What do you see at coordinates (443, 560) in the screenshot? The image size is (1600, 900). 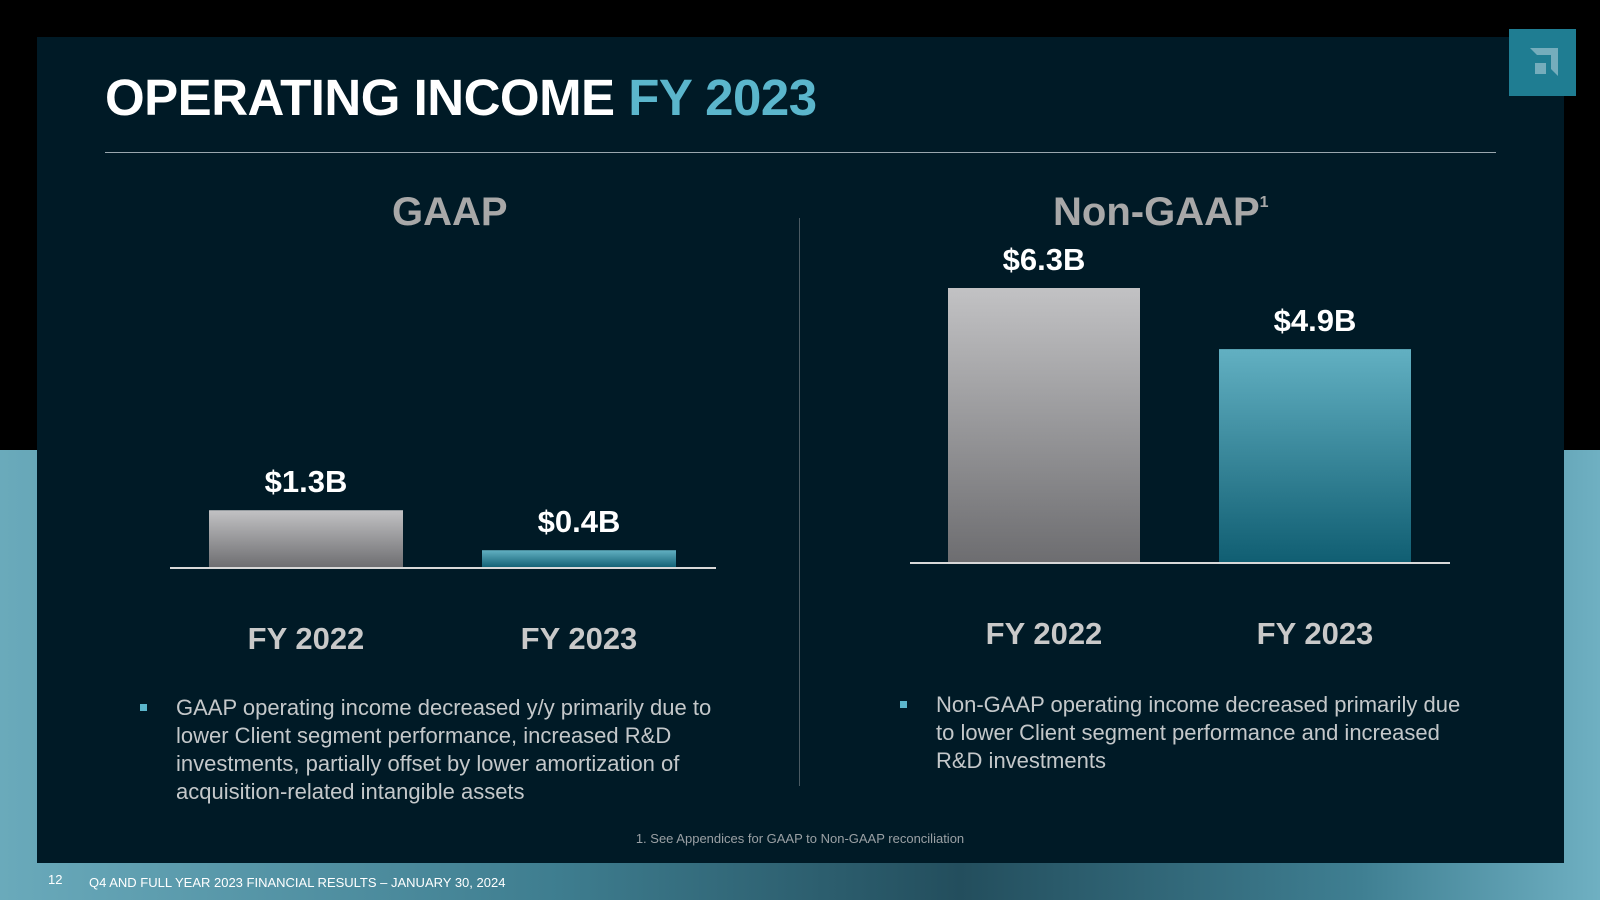 I see `gaap-chart: $1.3B FY 2022 $0.4B FY 2023` at bounding box center [443, 560].